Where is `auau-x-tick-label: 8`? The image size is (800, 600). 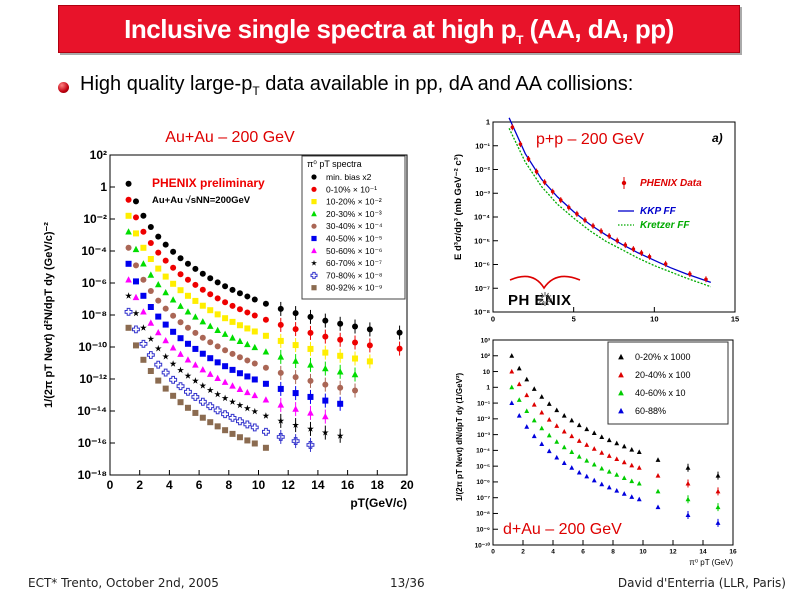 auau-x-tick-label: 8 is located at coordinates (228, 485).